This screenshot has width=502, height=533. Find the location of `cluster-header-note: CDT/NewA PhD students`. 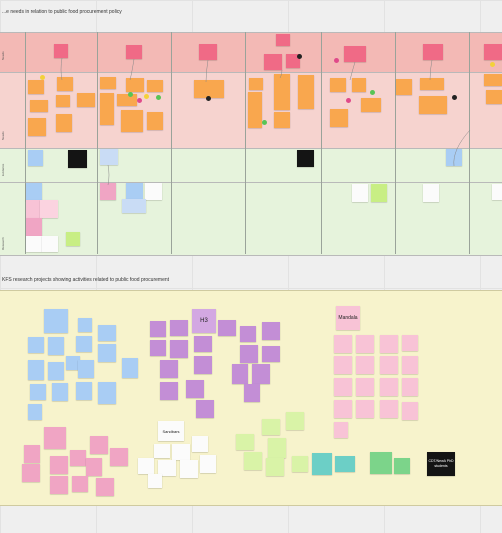

cluster-header-note: CDT/NewA PhD students is located at coordinates (441, 464).